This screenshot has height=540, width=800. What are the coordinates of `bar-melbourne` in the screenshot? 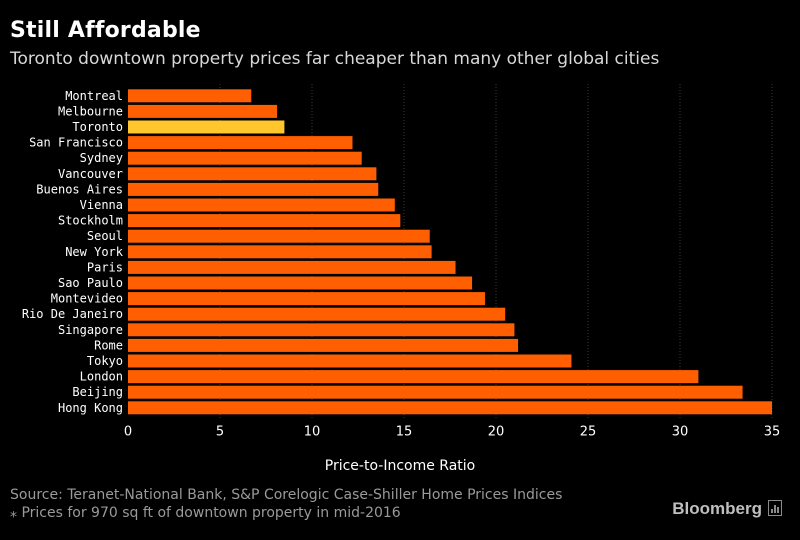 It's located at (203, 111).